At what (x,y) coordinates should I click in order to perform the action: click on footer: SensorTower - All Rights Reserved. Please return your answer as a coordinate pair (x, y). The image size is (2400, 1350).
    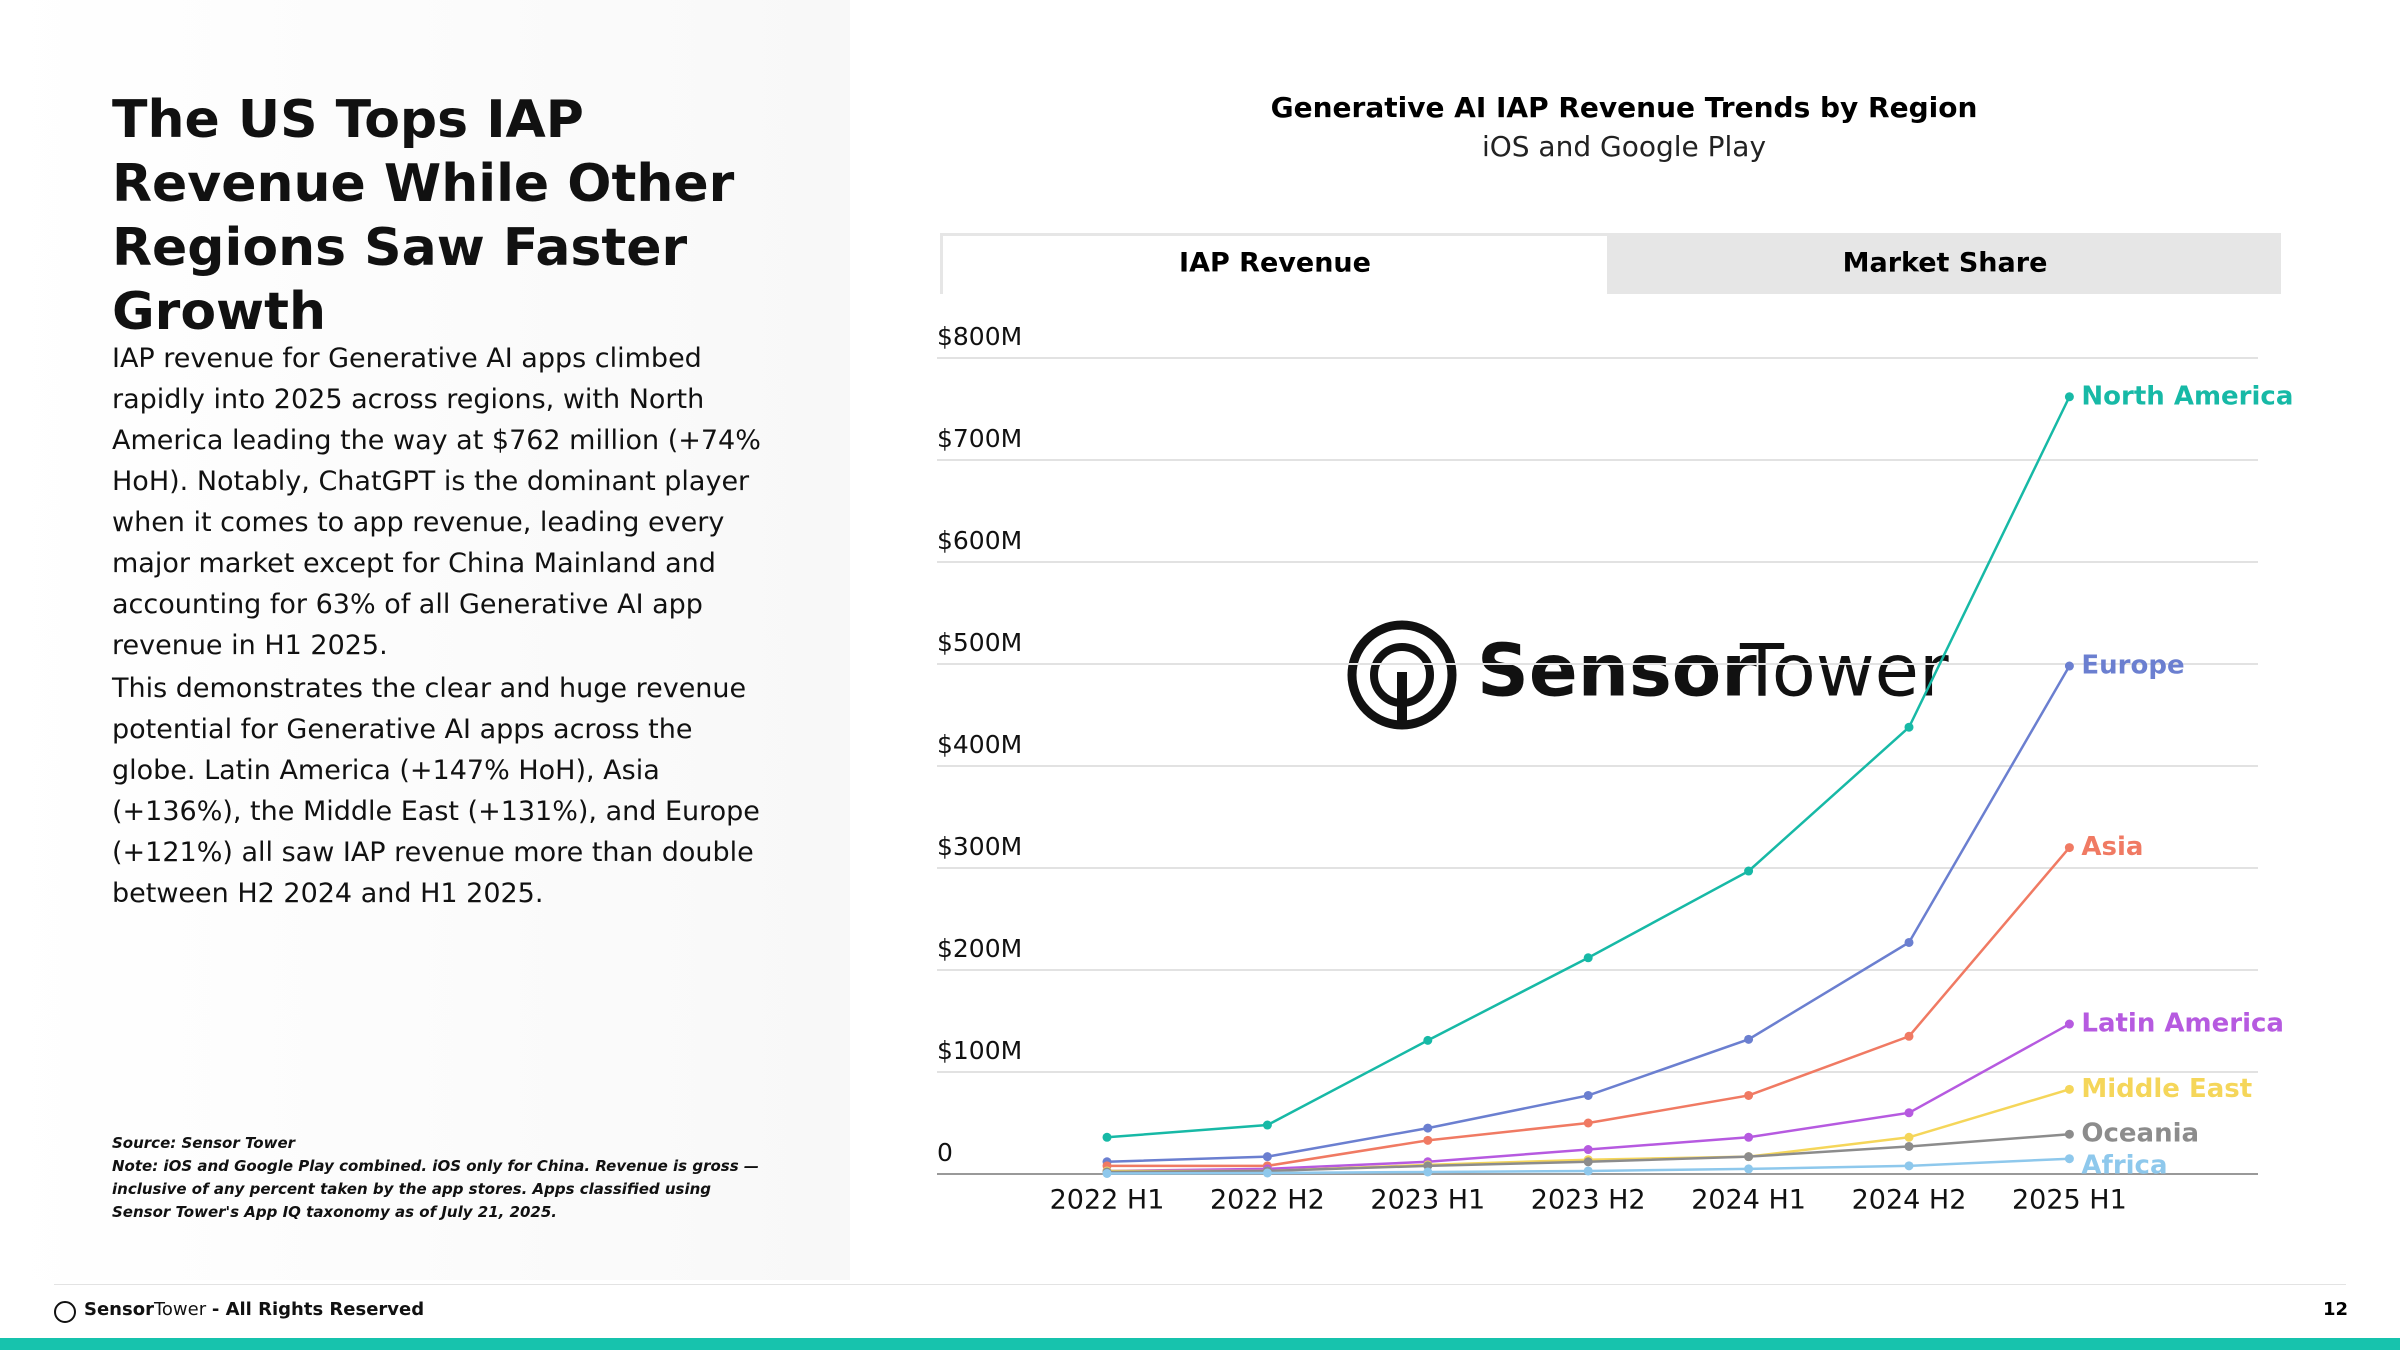
    Looking at the image, I should click on (254, 1309).